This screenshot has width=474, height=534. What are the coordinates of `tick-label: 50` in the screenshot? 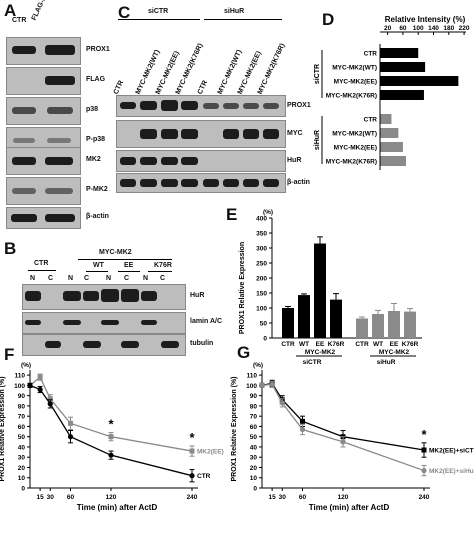 It's located at (22, 437).